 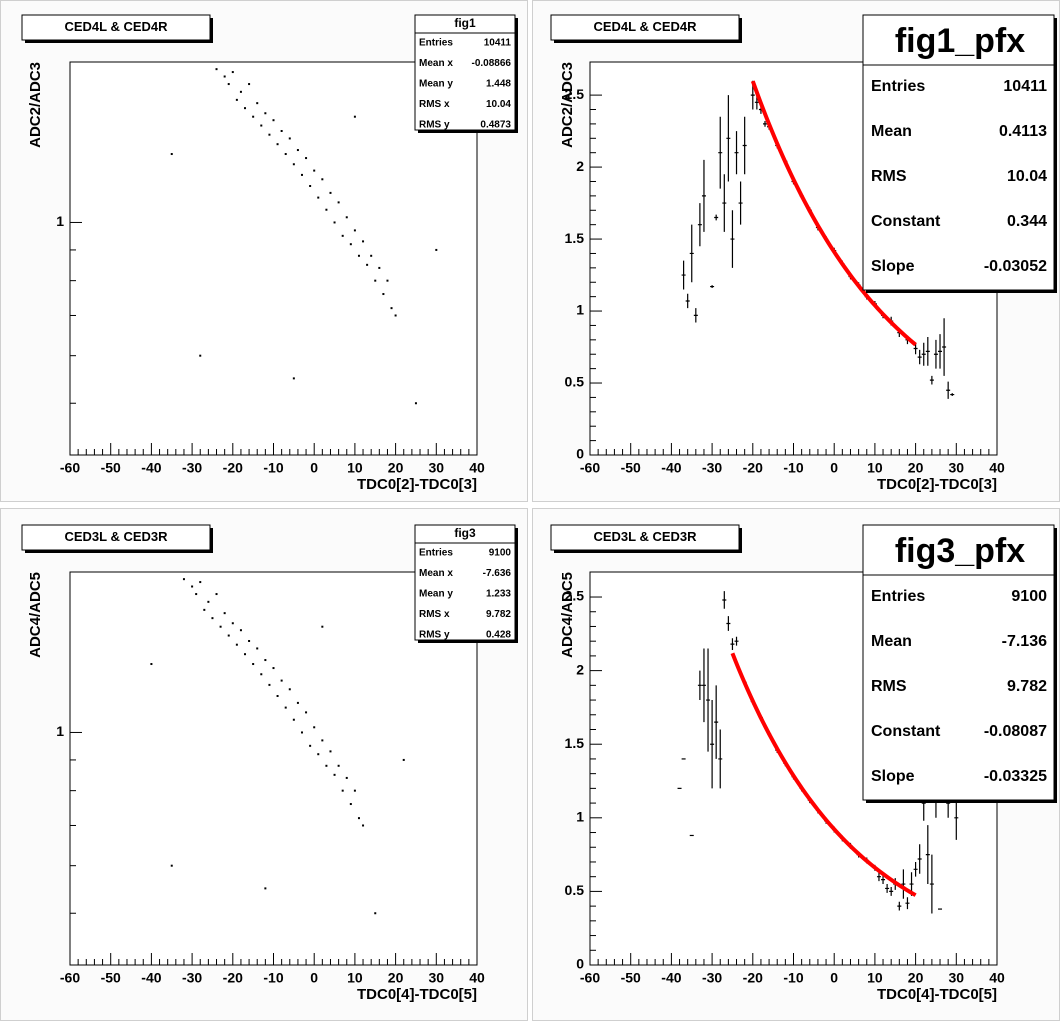 What do you see at coordinates (498, 84) in the screenshot?
I see `stats-value: 1.448` at bounding box center [498, 84].